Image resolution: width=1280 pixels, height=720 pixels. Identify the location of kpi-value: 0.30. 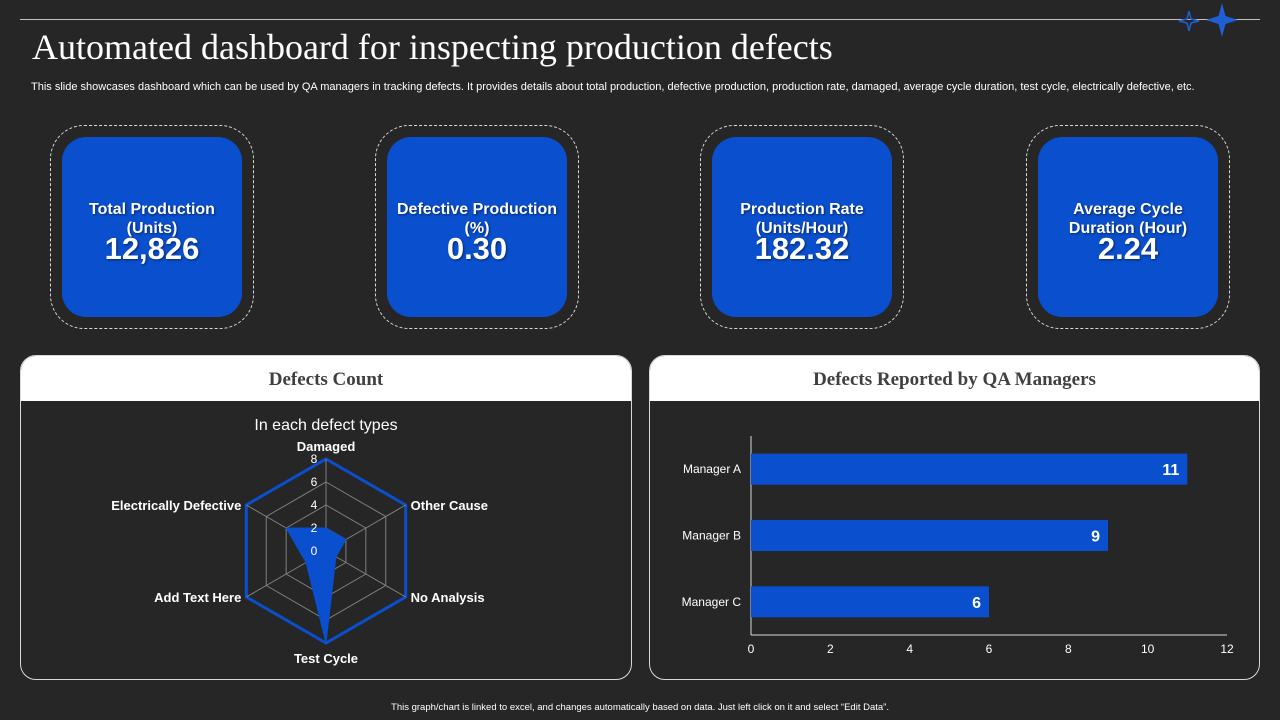
(477, 248).